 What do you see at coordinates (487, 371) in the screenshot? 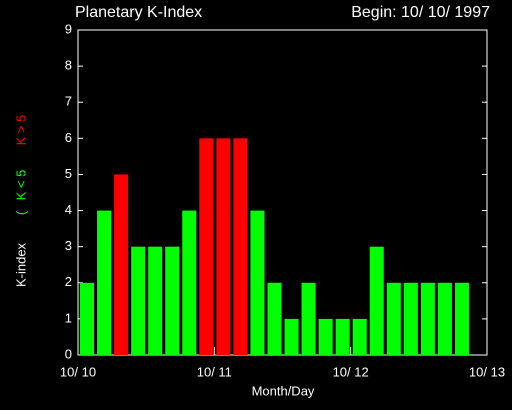
I see `x-tick-label: 10/ 13` at bounding box center [487, 371].